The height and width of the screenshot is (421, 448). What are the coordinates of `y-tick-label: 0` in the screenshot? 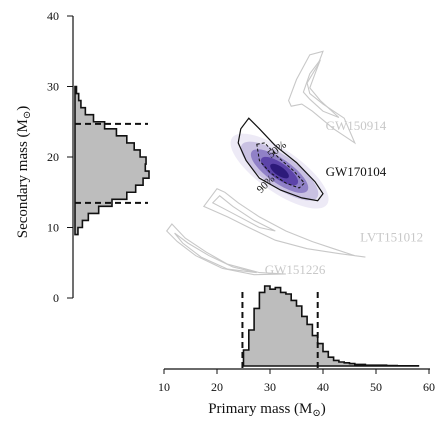 It's located at (56, 298).